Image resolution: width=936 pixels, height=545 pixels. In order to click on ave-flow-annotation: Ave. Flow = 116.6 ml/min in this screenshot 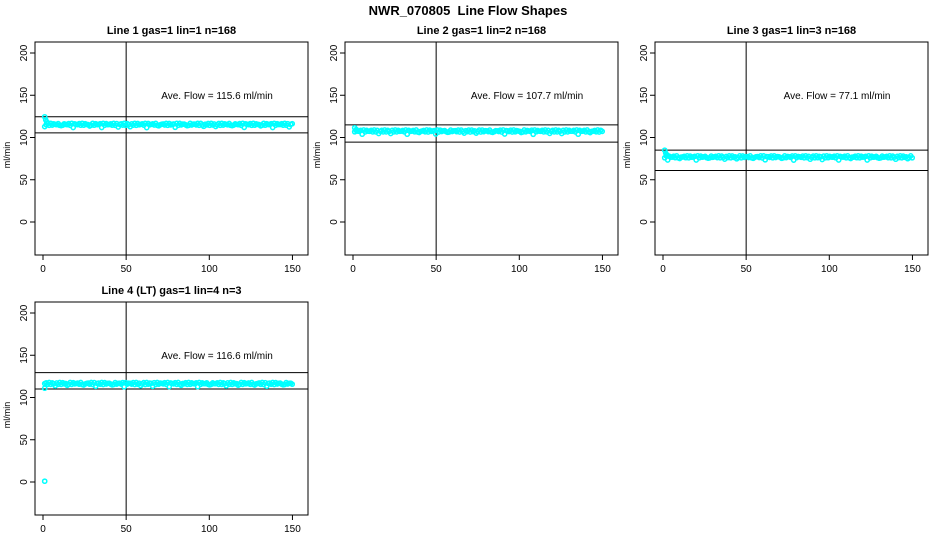, I will do `click(217, 356)`.